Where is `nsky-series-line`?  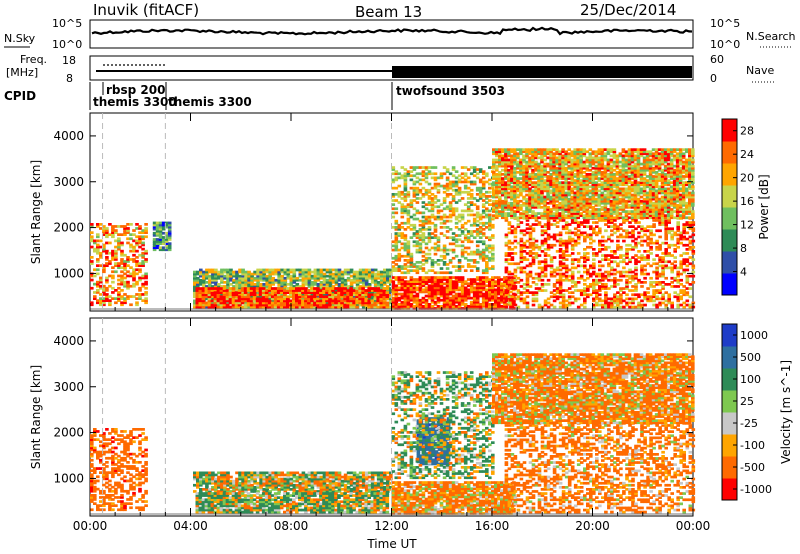 nsky-series-line is located at coordinates (392, 31).